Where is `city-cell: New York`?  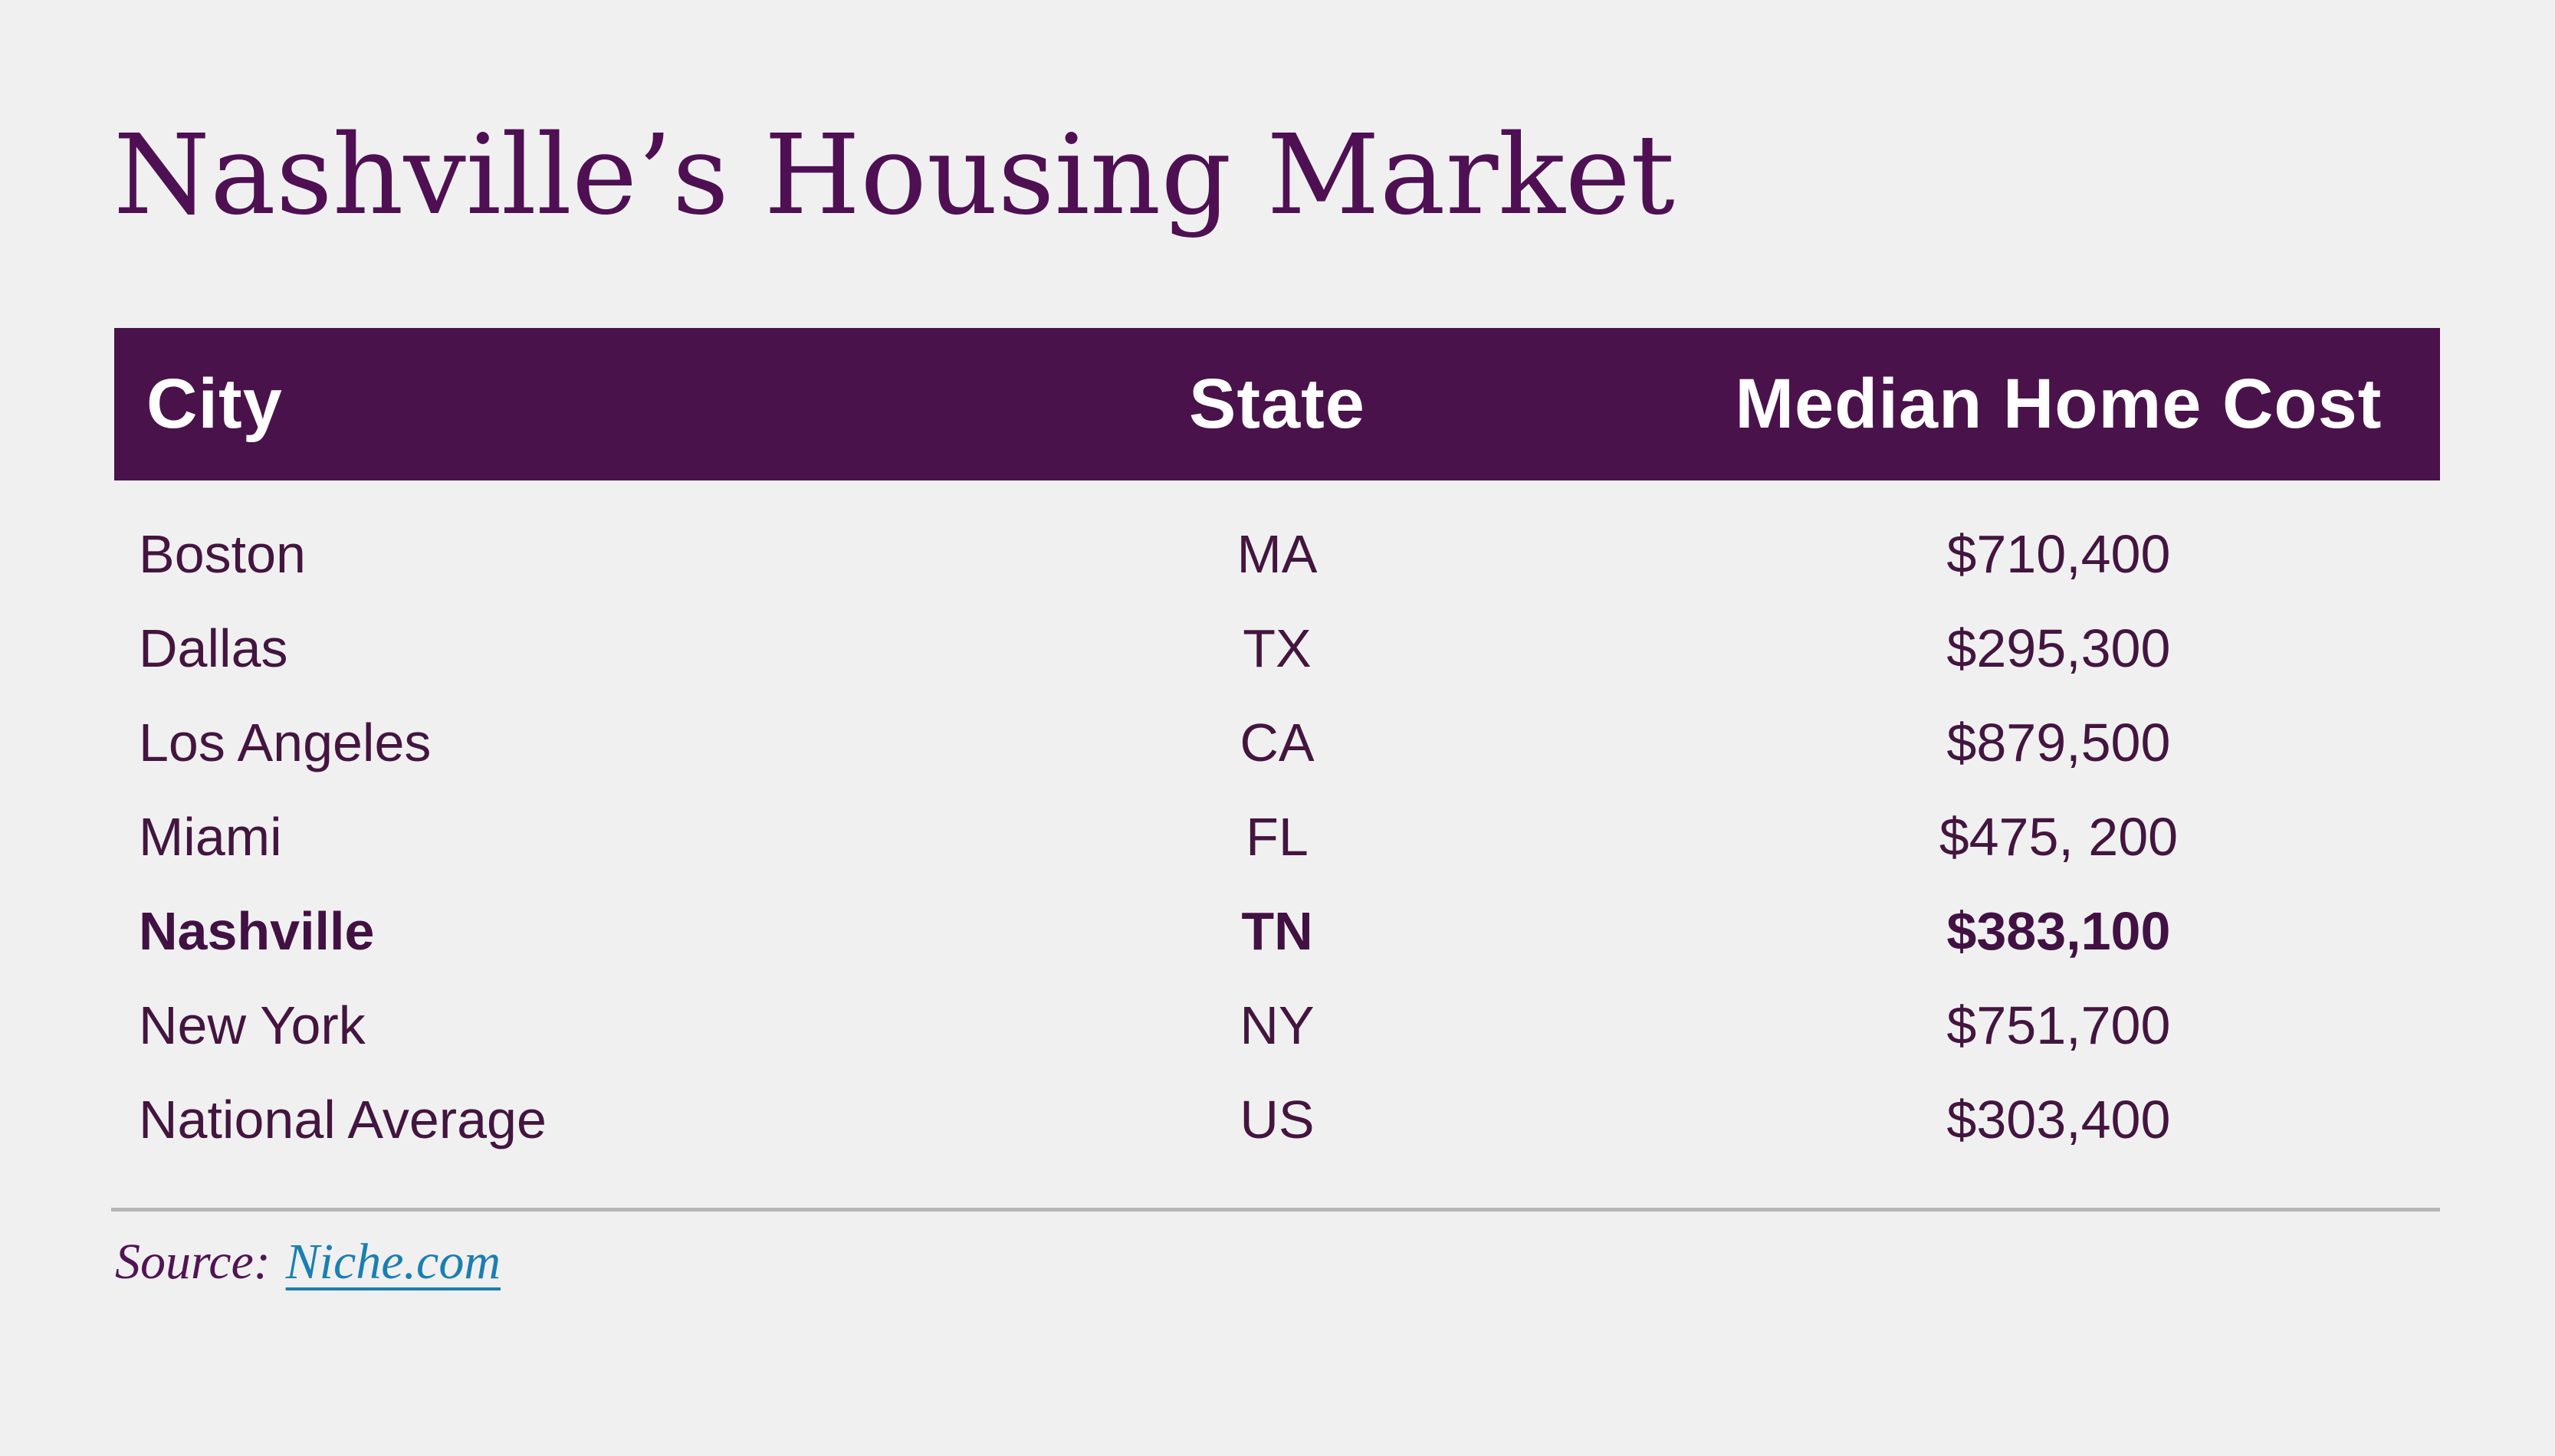 city-cell: New York is located at coordinates (252, 1025).